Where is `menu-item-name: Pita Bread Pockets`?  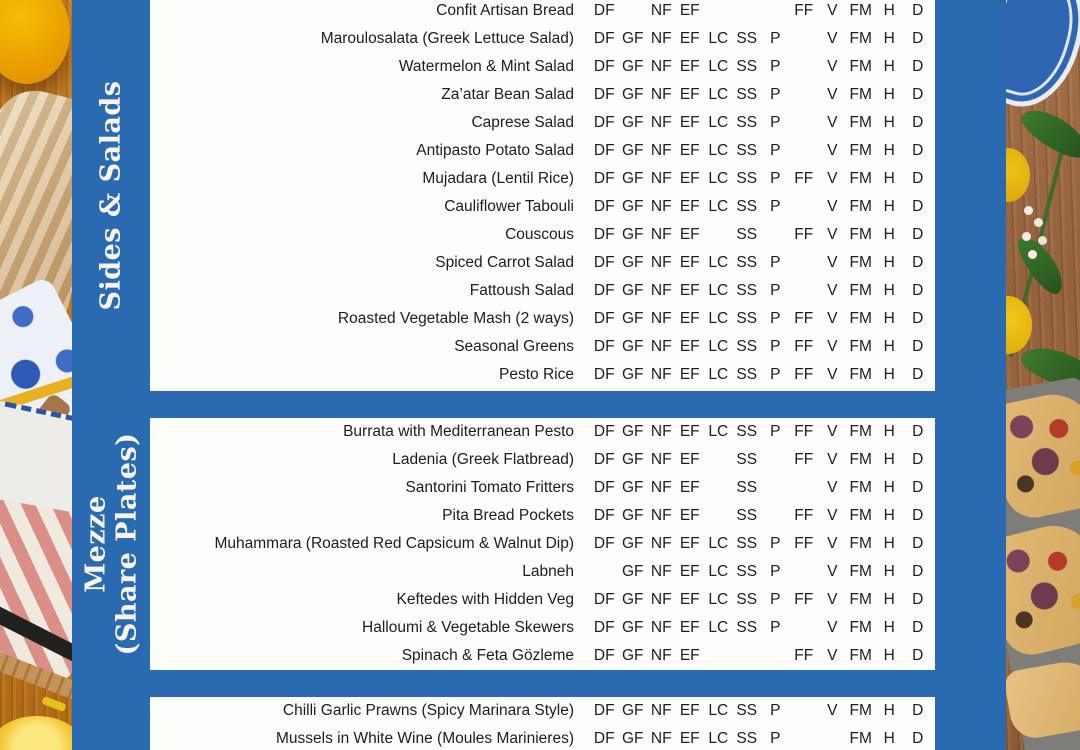 menu-item-name: Pita Bread Pockets is located at coordinates (508, 515).